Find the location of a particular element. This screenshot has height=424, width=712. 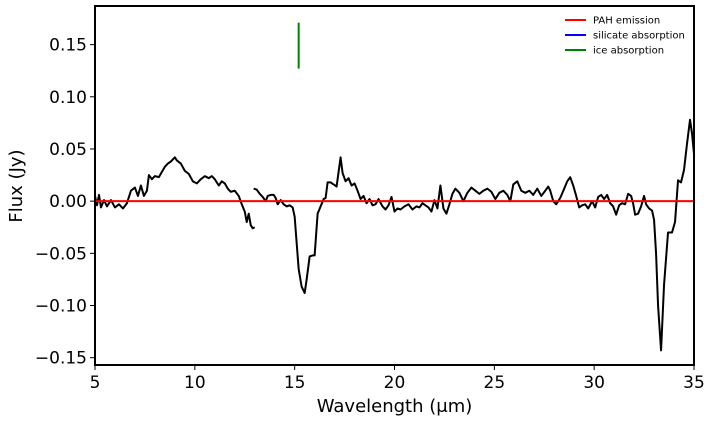

x-tick-label: 5 is located at coordinates (95, 383).